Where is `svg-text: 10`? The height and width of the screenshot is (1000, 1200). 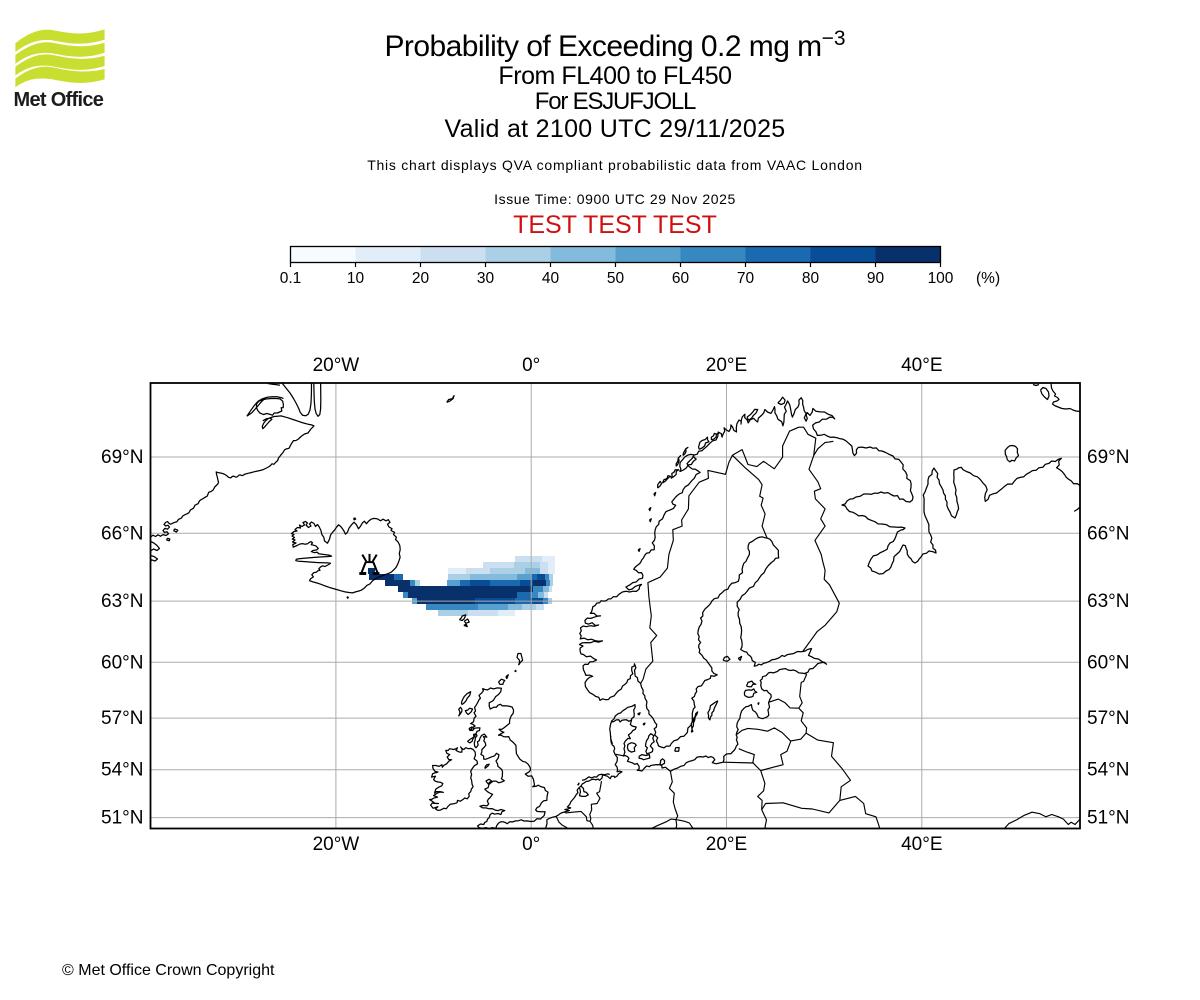 svg-text: 10 is located at coordinates (356, 278).